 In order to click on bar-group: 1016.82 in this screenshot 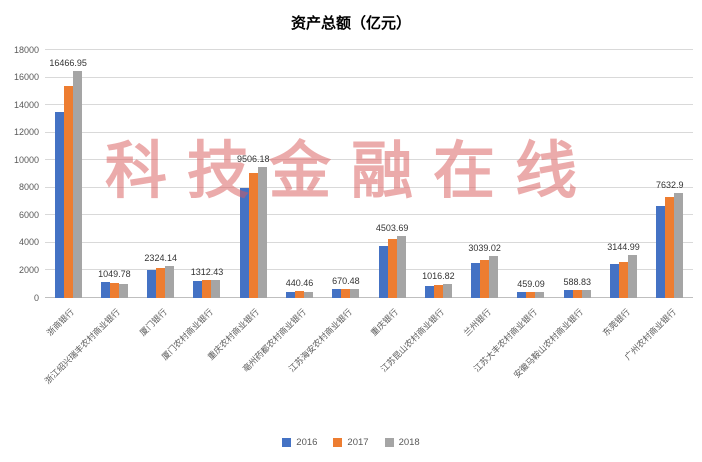, I will do `click(438, 174)`.